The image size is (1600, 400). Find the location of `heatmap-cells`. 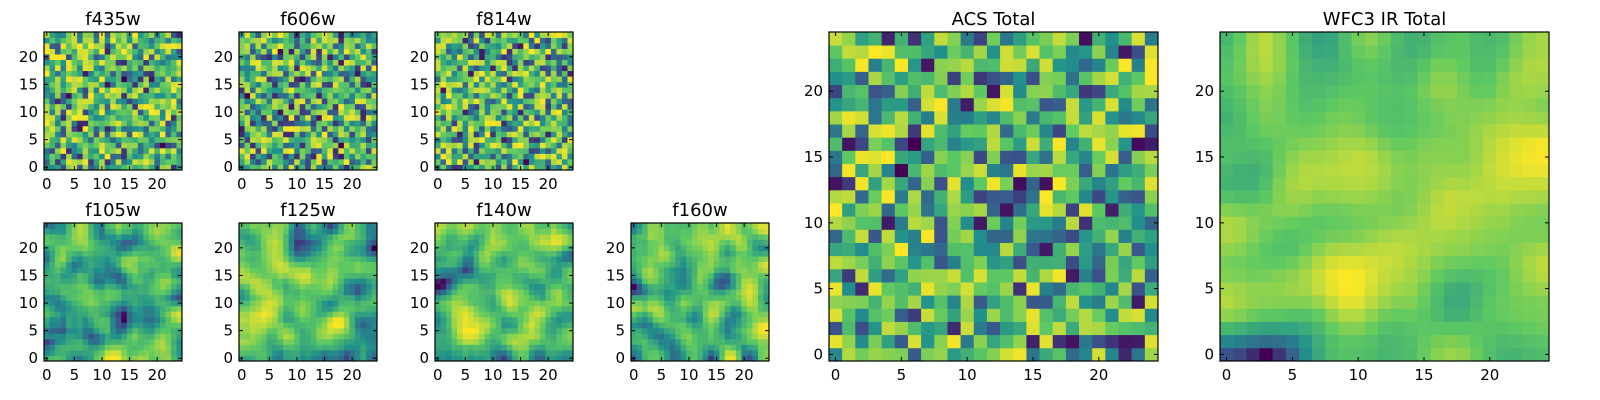

heatmap-cells is located at coordinates (308, 292).